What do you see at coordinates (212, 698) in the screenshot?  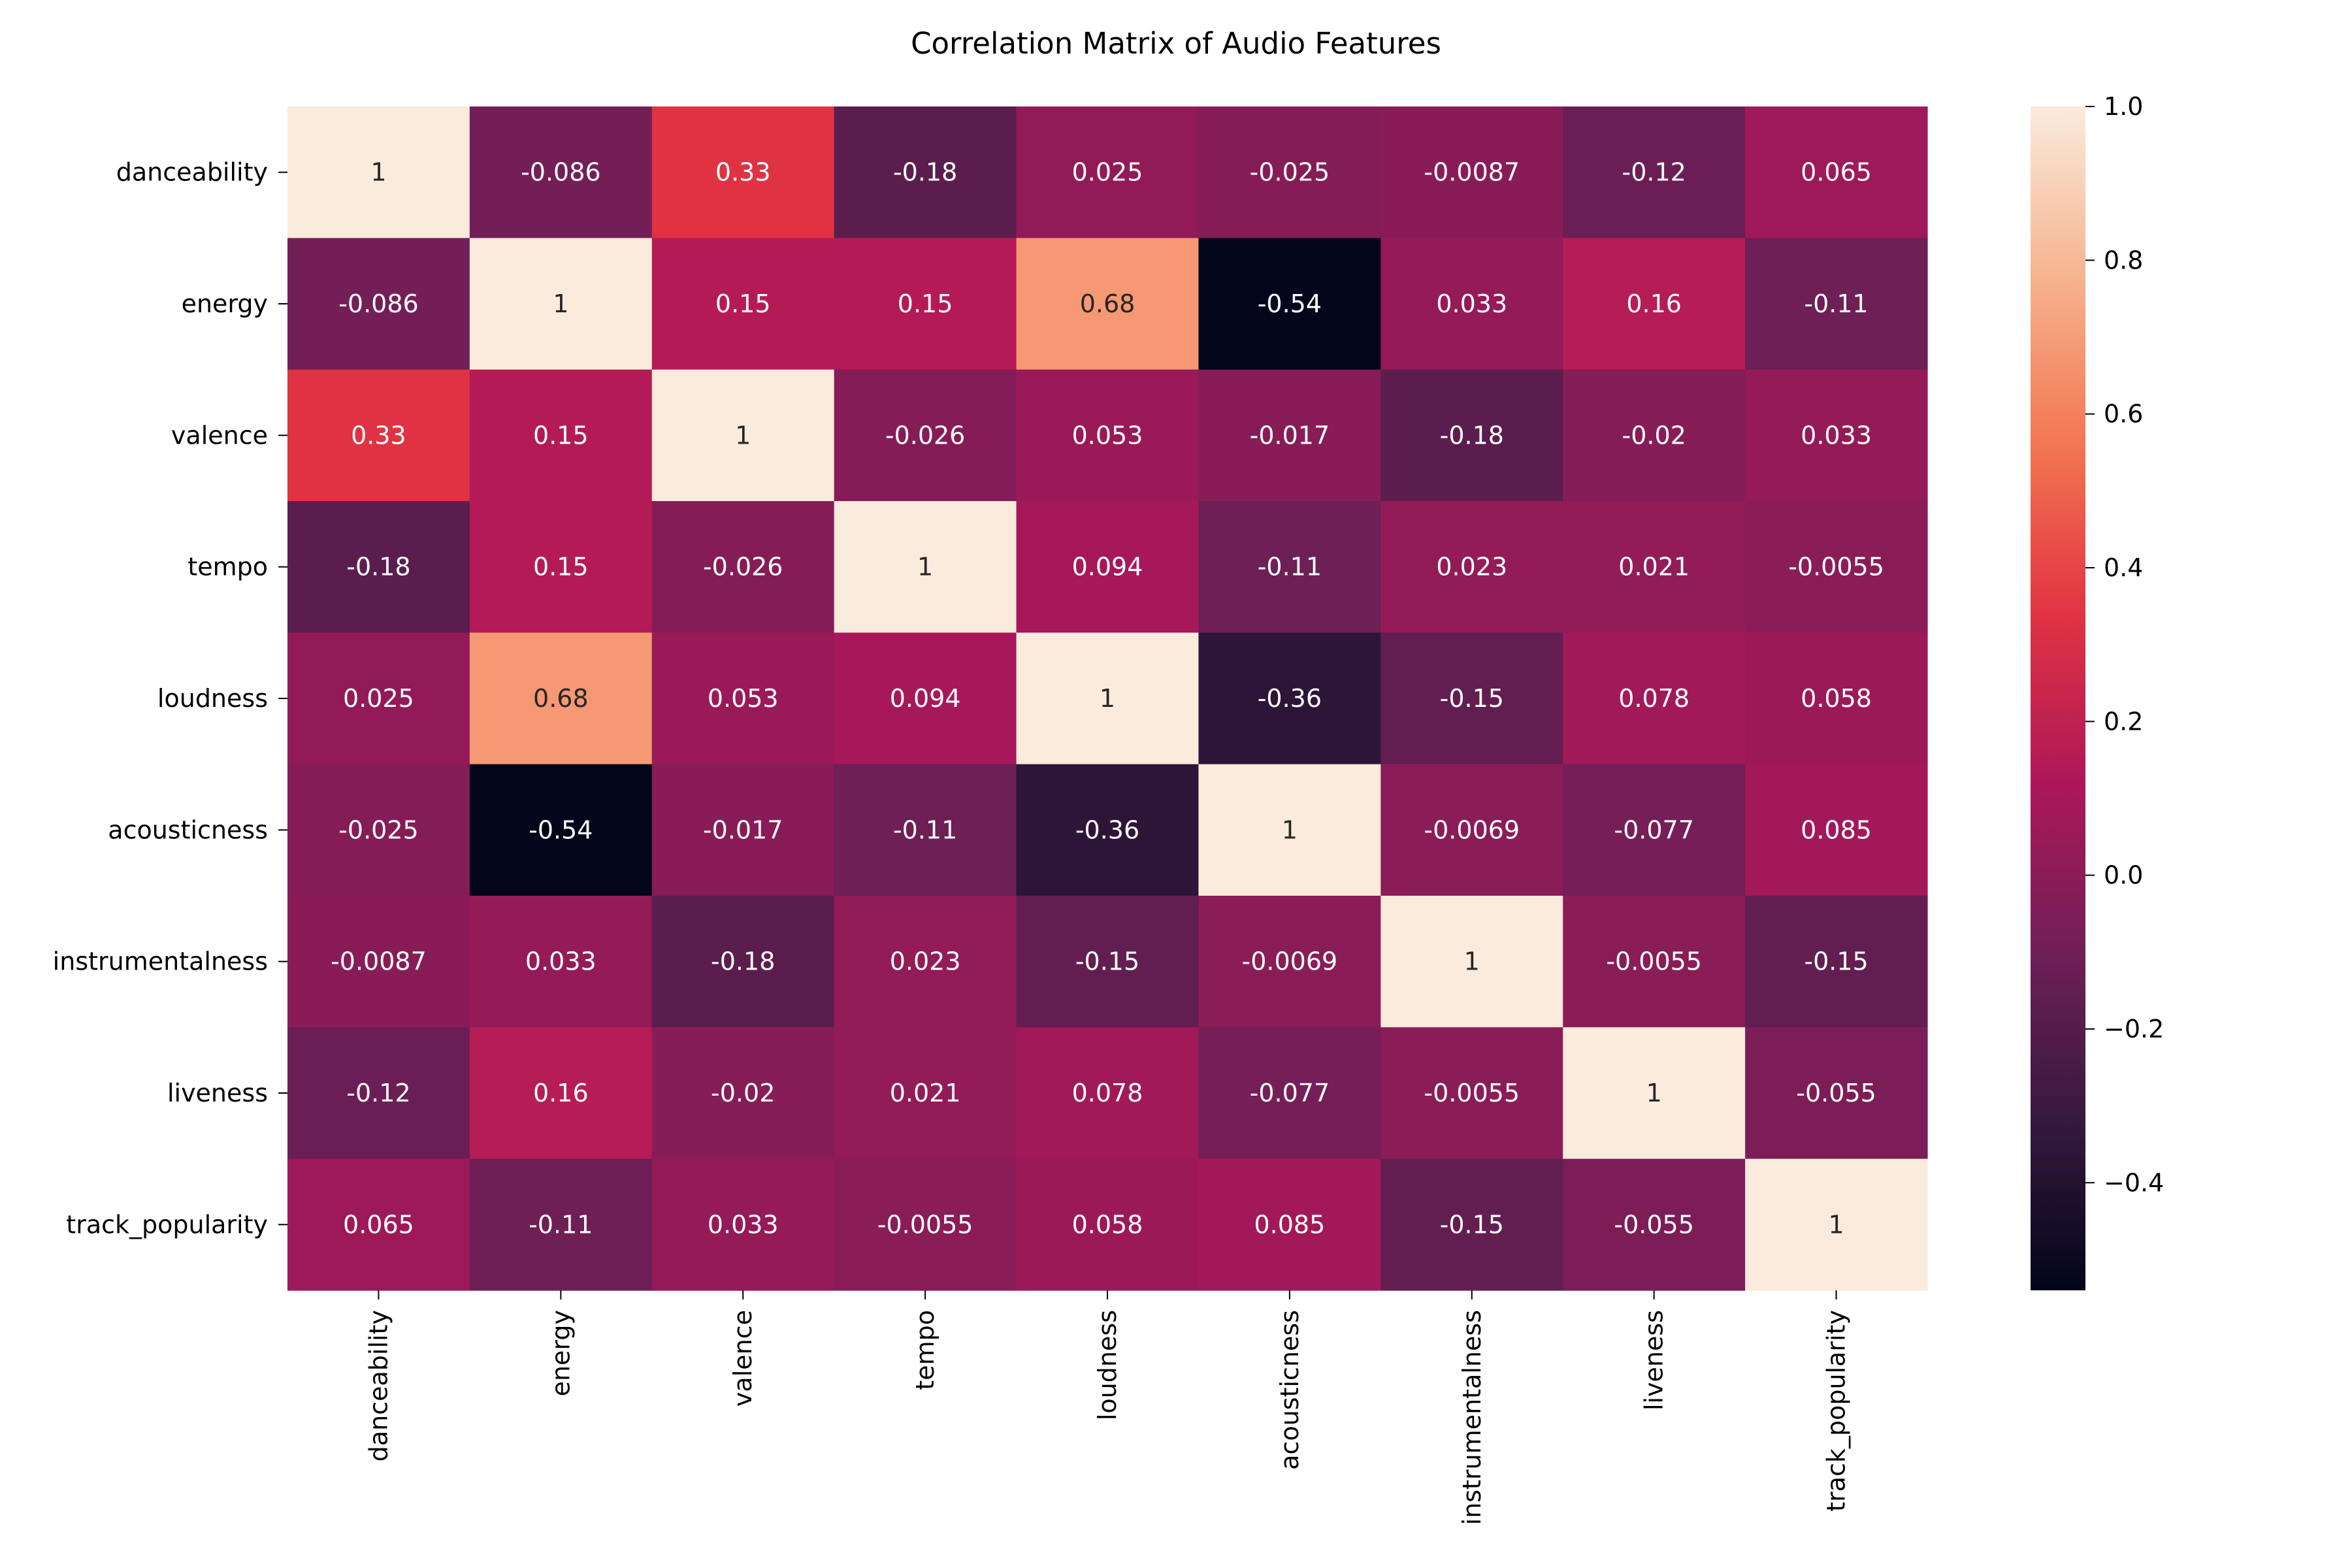 I see `y-tick-label: loudness` at bounding box center [212, 698].